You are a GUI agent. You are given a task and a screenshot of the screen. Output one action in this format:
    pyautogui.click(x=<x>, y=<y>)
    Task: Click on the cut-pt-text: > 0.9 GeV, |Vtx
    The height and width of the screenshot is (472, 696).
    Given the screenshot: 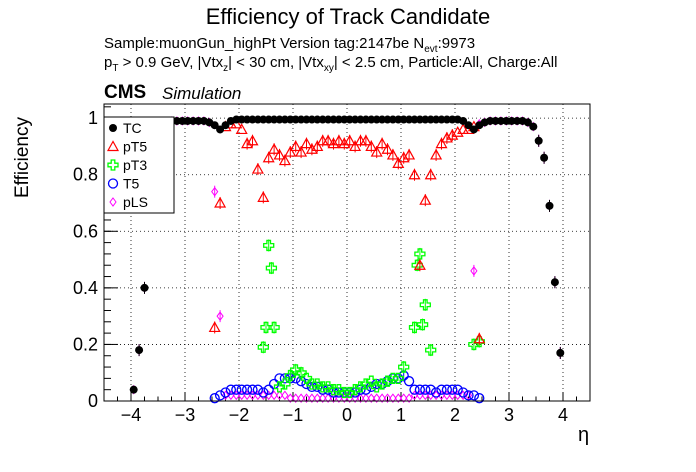 What is the action you would take?
    pyautogui.click(x=171, y=62)
    